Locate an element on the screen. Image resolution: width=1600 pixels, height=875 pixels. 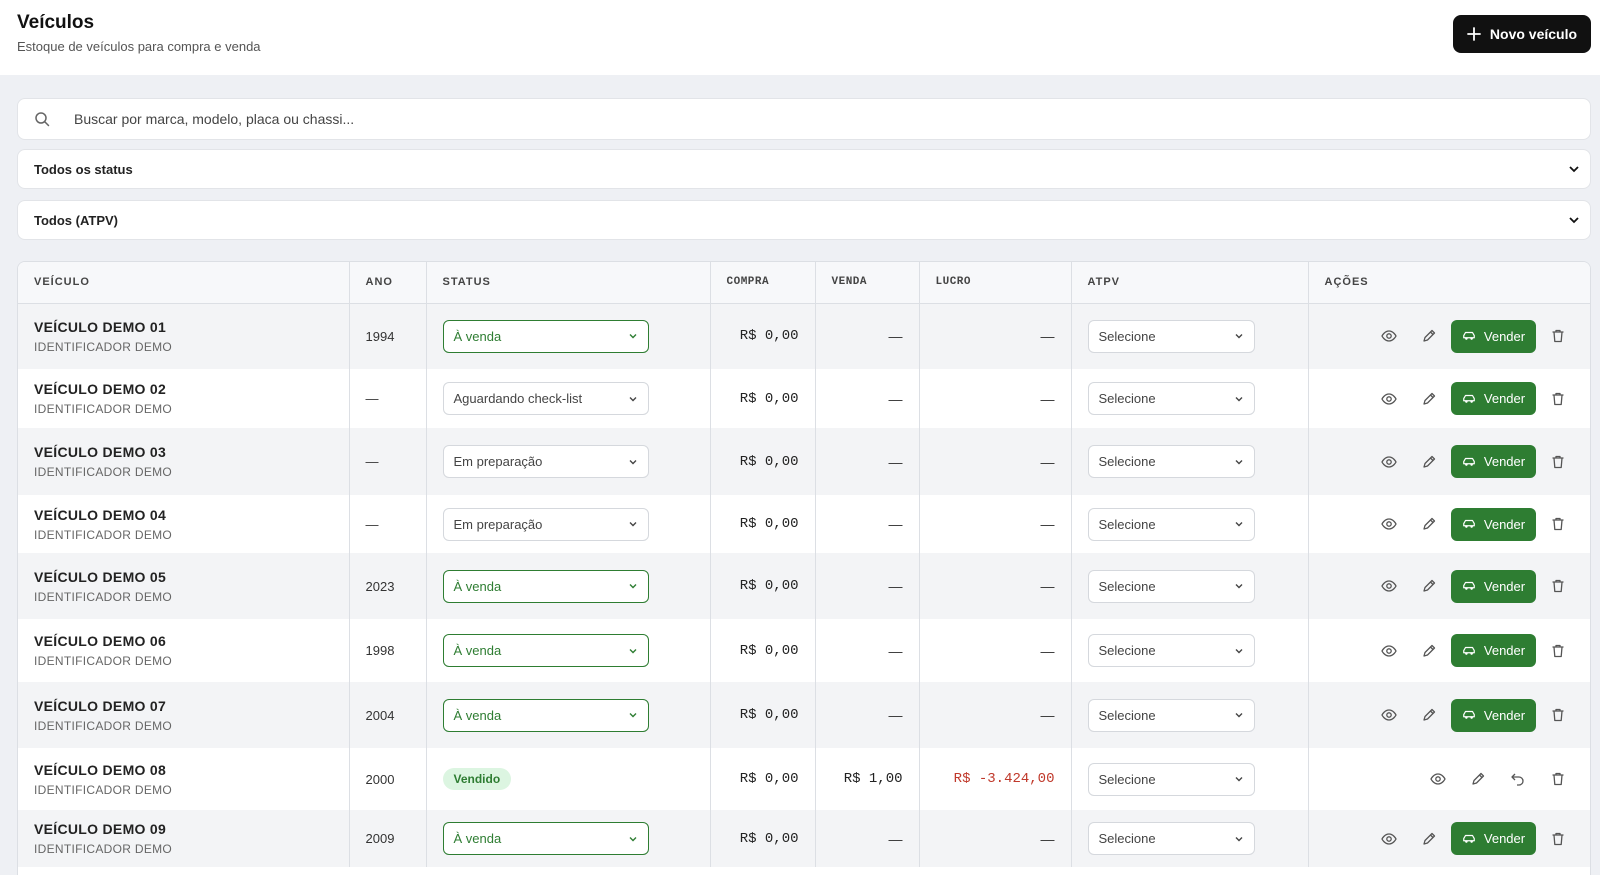
status-cell: À venda is located at coordinates (568, 838).